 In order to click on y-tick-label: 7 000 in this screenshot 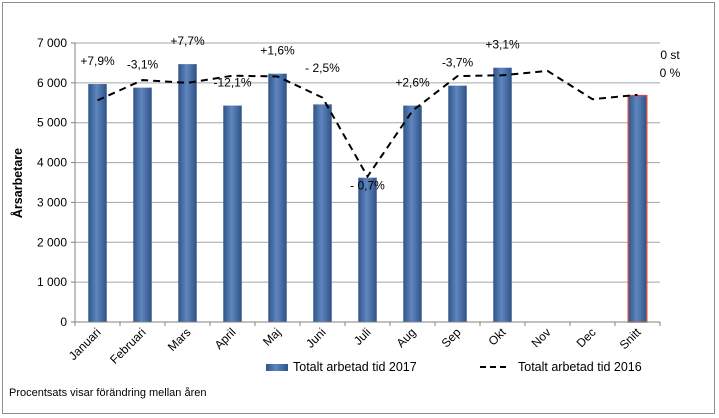, I will do `click(52, 43)`.